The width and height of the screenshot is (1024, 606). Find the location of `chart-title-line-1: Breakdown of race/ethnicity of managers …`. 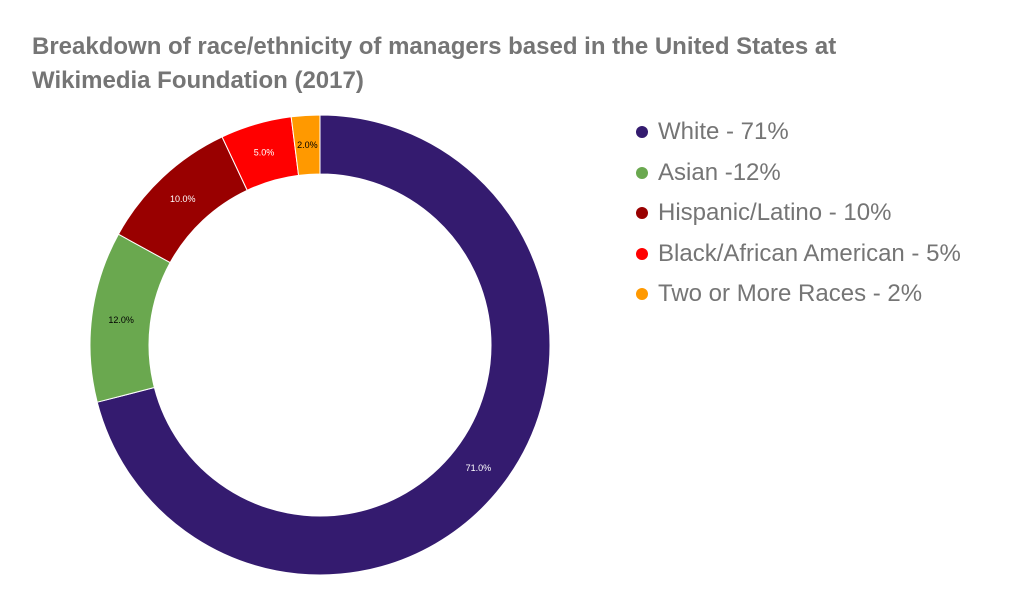

chart-title-line-1: Breakdown of race/ethnicity of managers … is located at coordinates (434, 46).